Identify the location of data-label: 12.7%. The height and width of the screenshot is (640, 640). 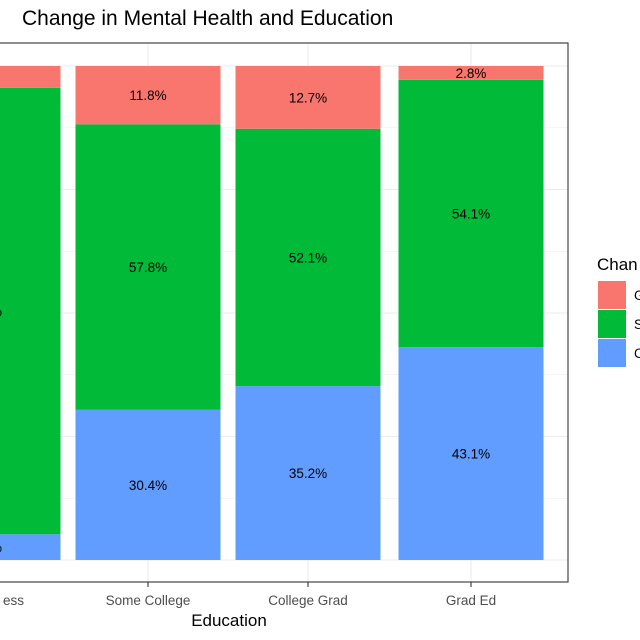
(308, 97).